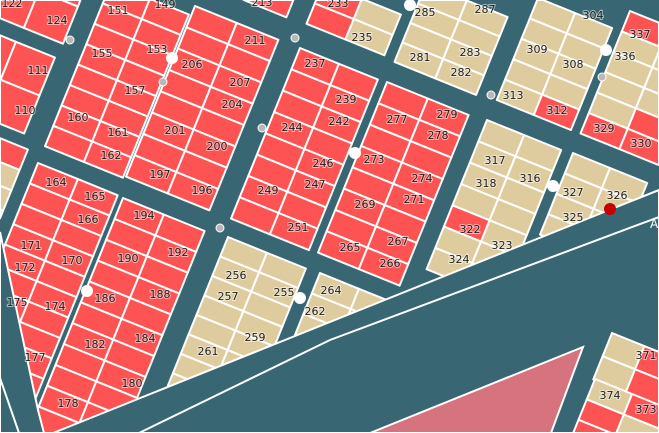  Describe the element at coordinates (646, 355) in the screenshot. I see `lot-label: 371` at that location.